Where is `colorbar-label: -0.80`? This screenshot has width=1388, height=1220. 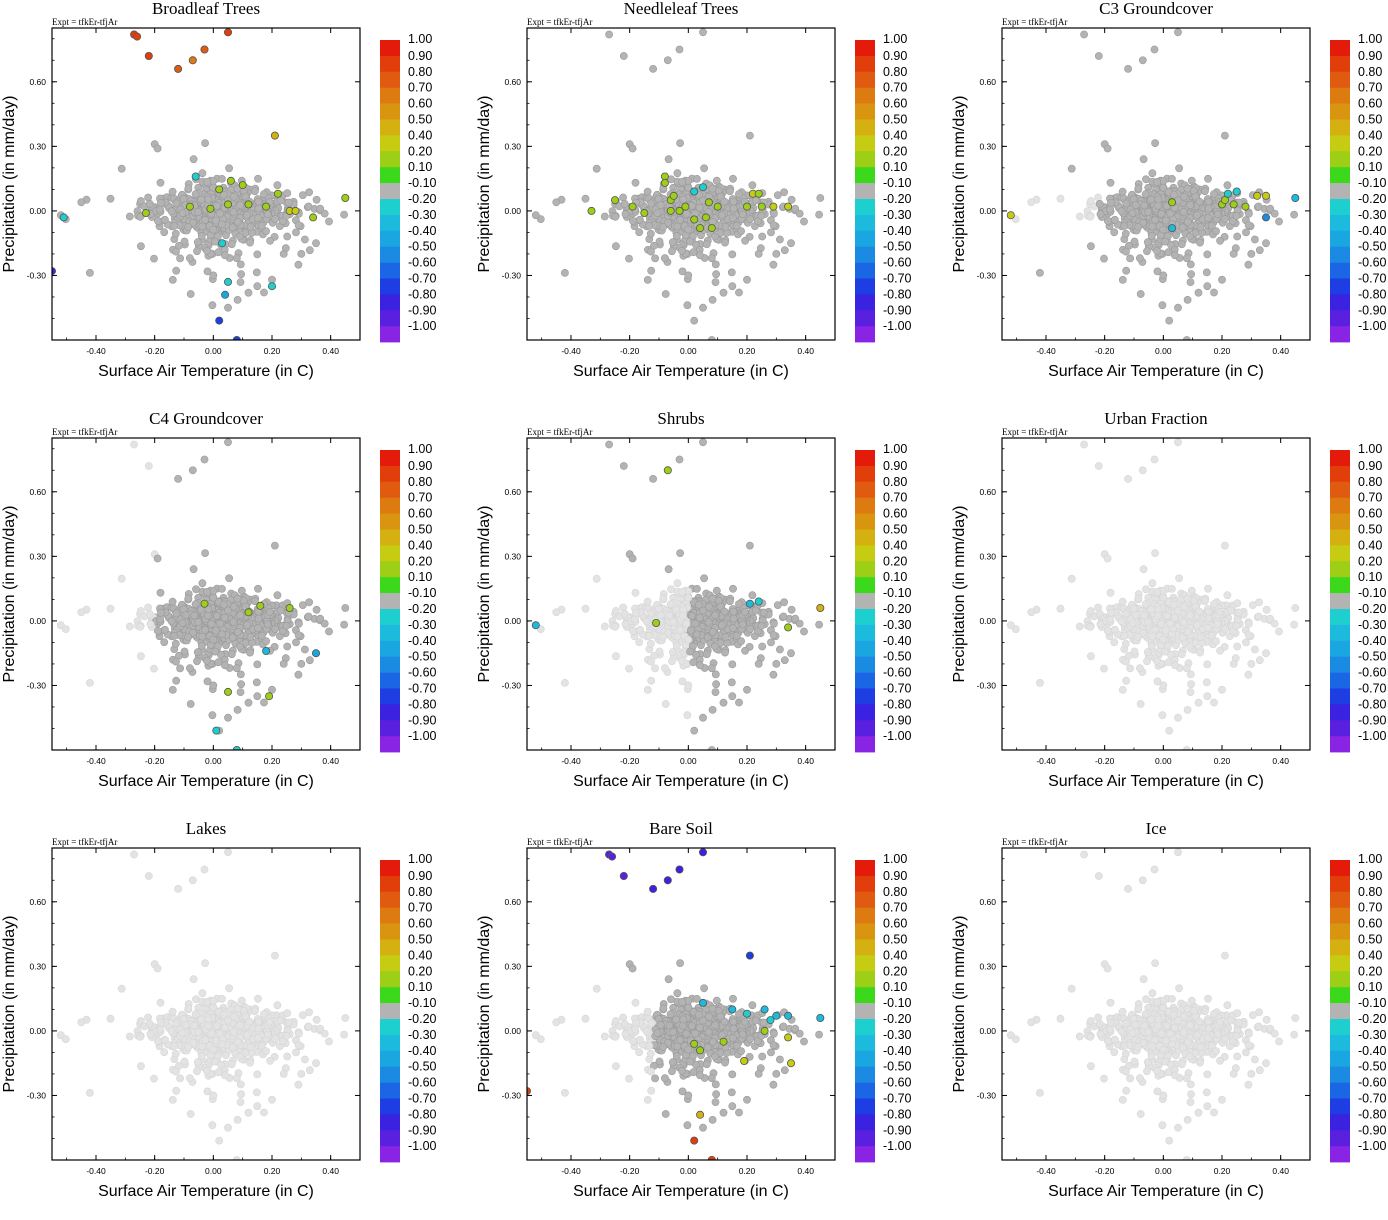
colorbar-label: -0.80 is located at coordinates (422, 294).